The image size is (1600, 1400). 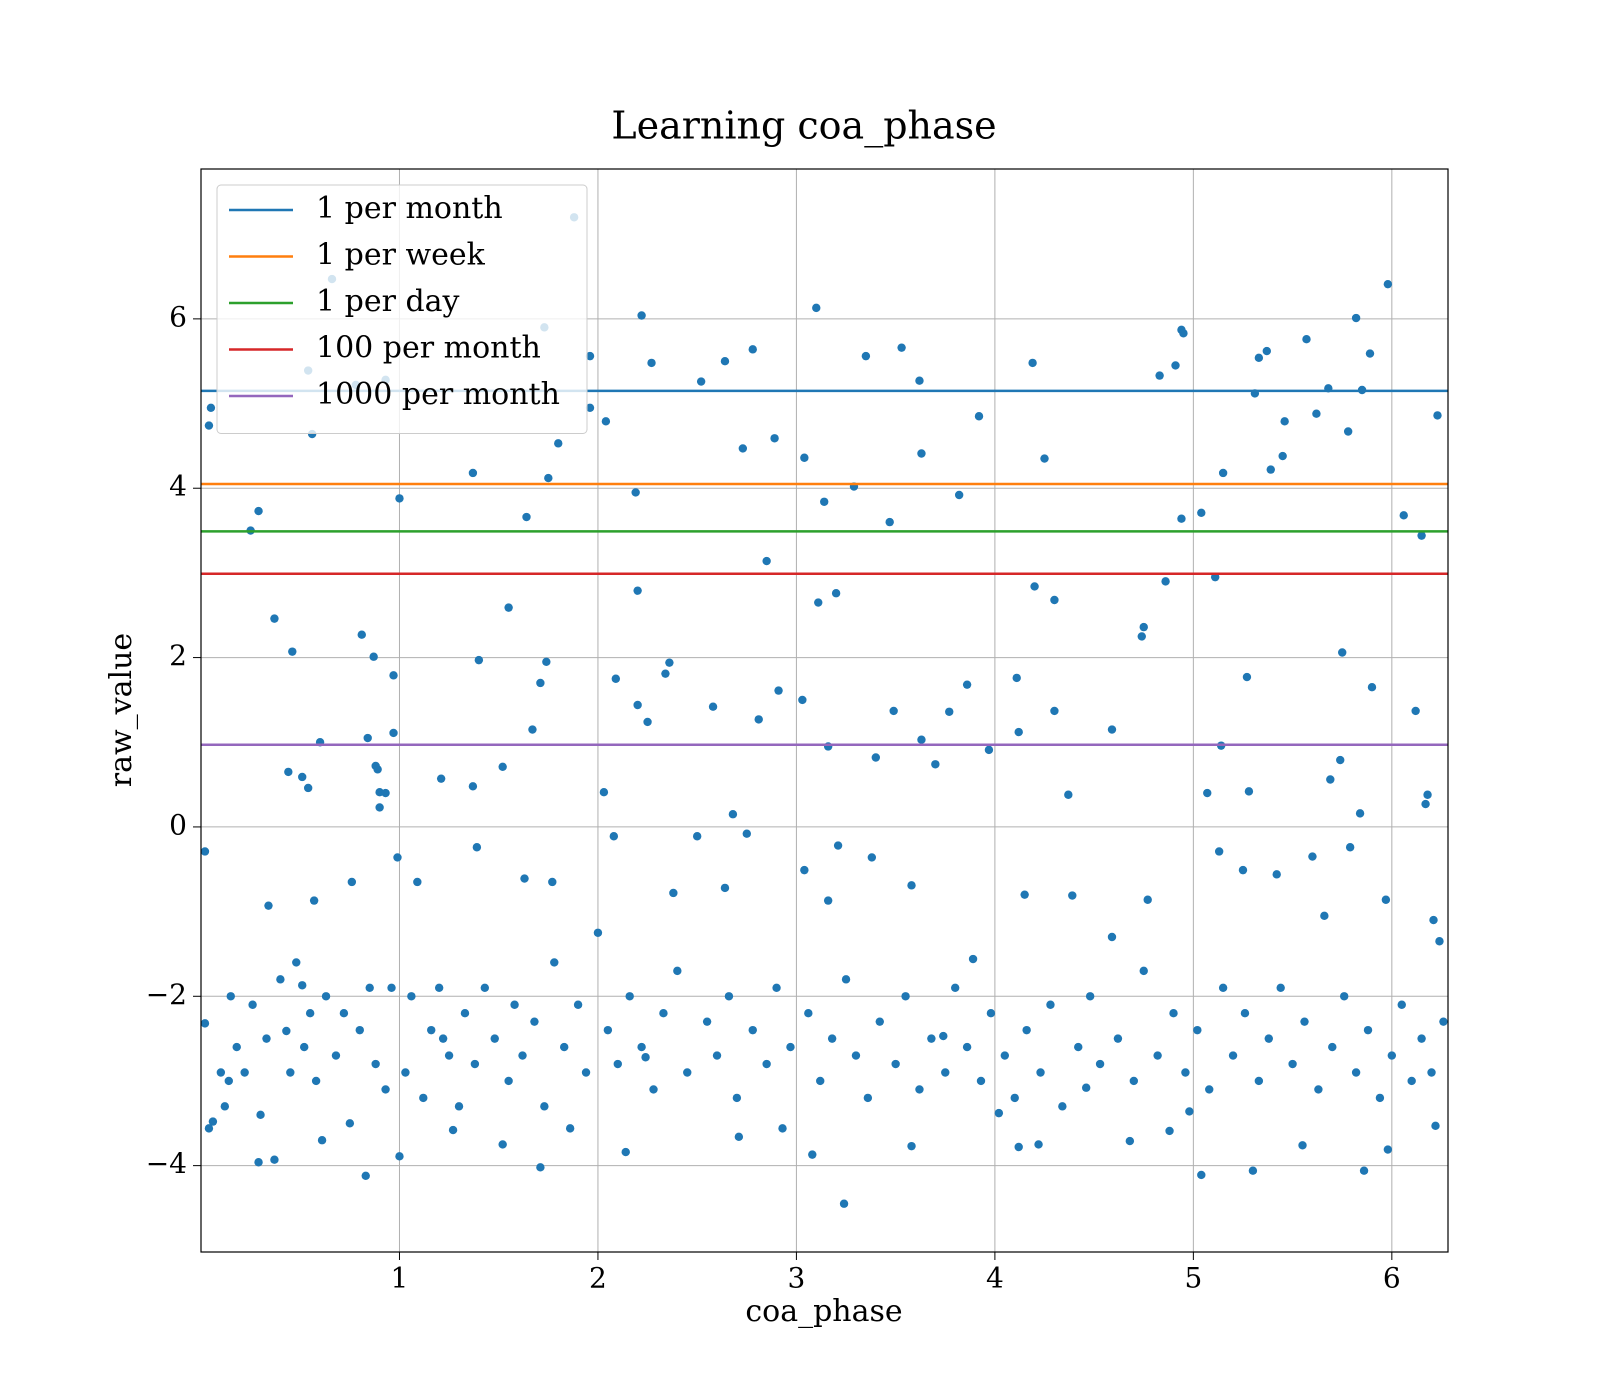 What do you see at coordinates (598, 1278) in the screenshot?
I see `x-tick-label: 2` at bounding box center [598, 1278].